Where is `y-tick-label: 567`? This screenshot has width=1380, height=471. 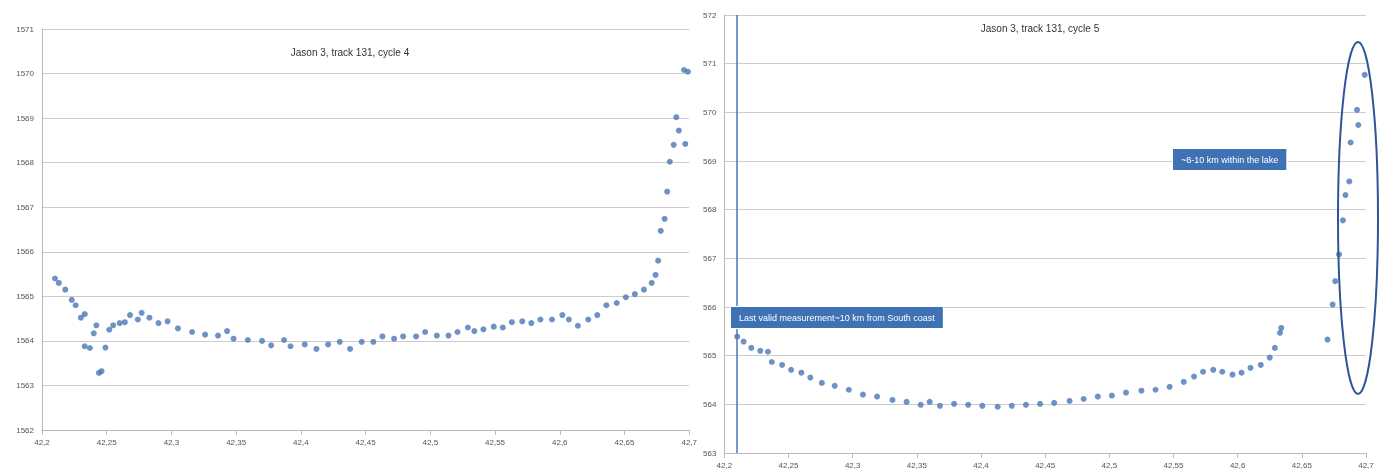 y-tick-label: 567 is located at coordinates (709, 258).